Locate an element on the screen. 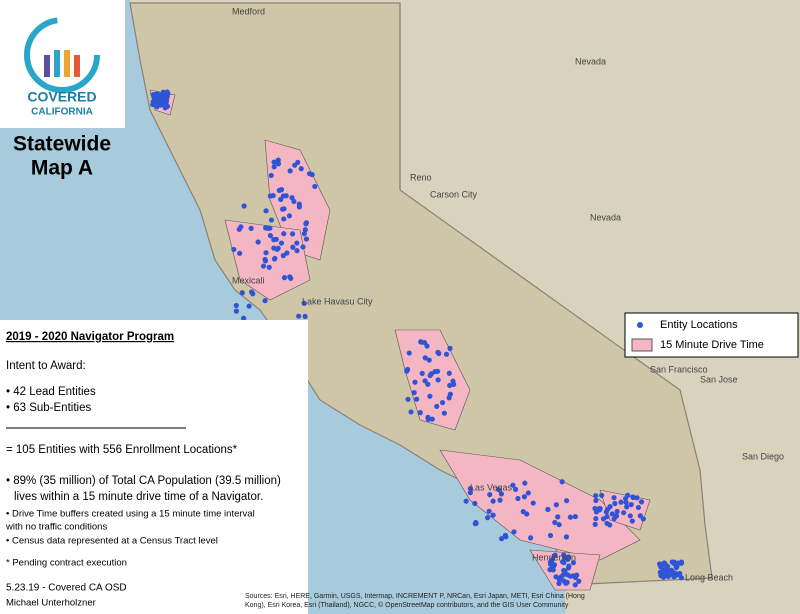 The image size is (800, 614). place-label: Long Beach is located at coordinates (709, 577).